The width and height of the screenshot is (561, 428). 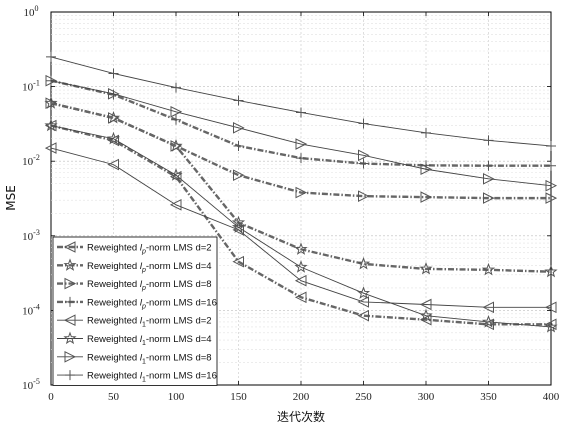 I want to click on legend-box, so click(x=135, y=311).